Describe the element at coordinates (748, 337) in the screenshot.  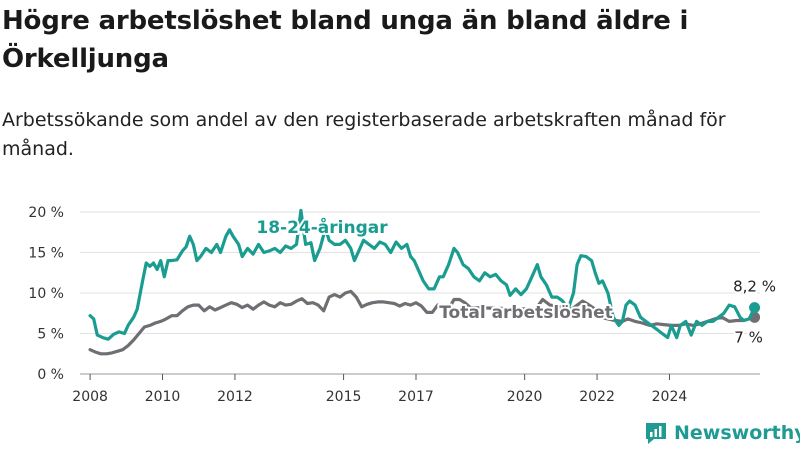
I see `end-value-total: 7 %` at that location.